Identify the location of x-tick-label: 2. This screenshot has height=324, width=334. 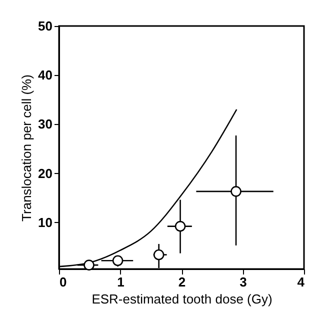
(182, 282).